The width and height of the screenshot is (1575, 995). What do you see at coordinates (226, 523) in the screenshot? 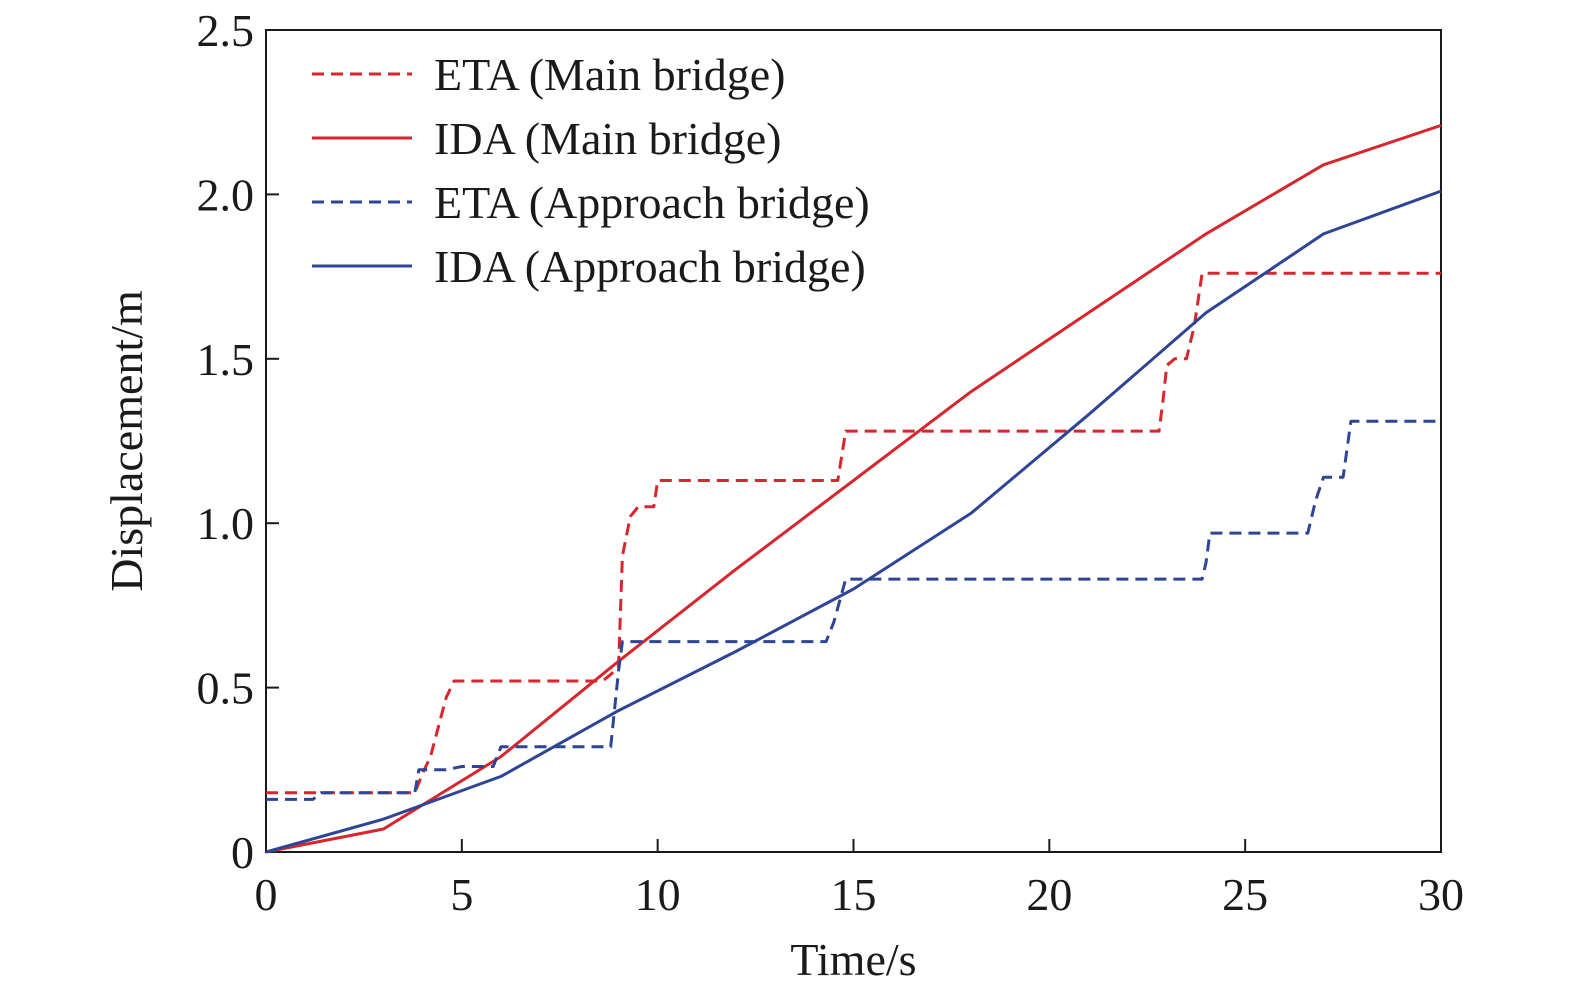
I see `y-tick-label: 1.0` at bounding box center [226, 523].